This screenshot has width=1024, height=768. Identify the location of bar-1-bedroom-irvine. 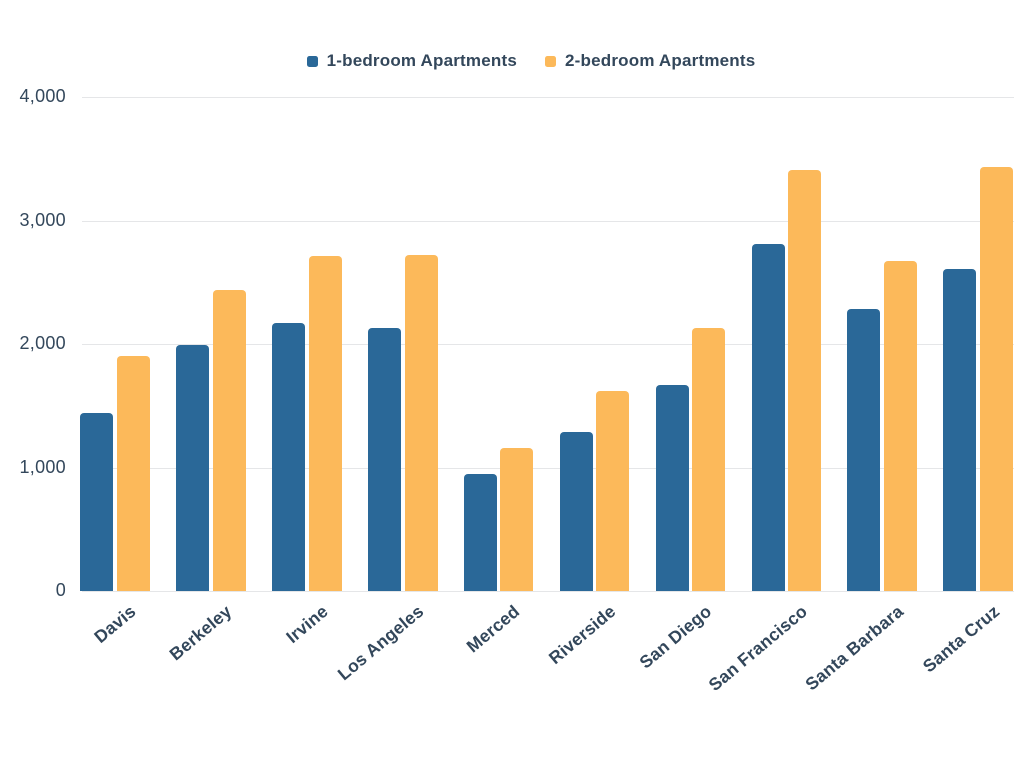
(288, 457).